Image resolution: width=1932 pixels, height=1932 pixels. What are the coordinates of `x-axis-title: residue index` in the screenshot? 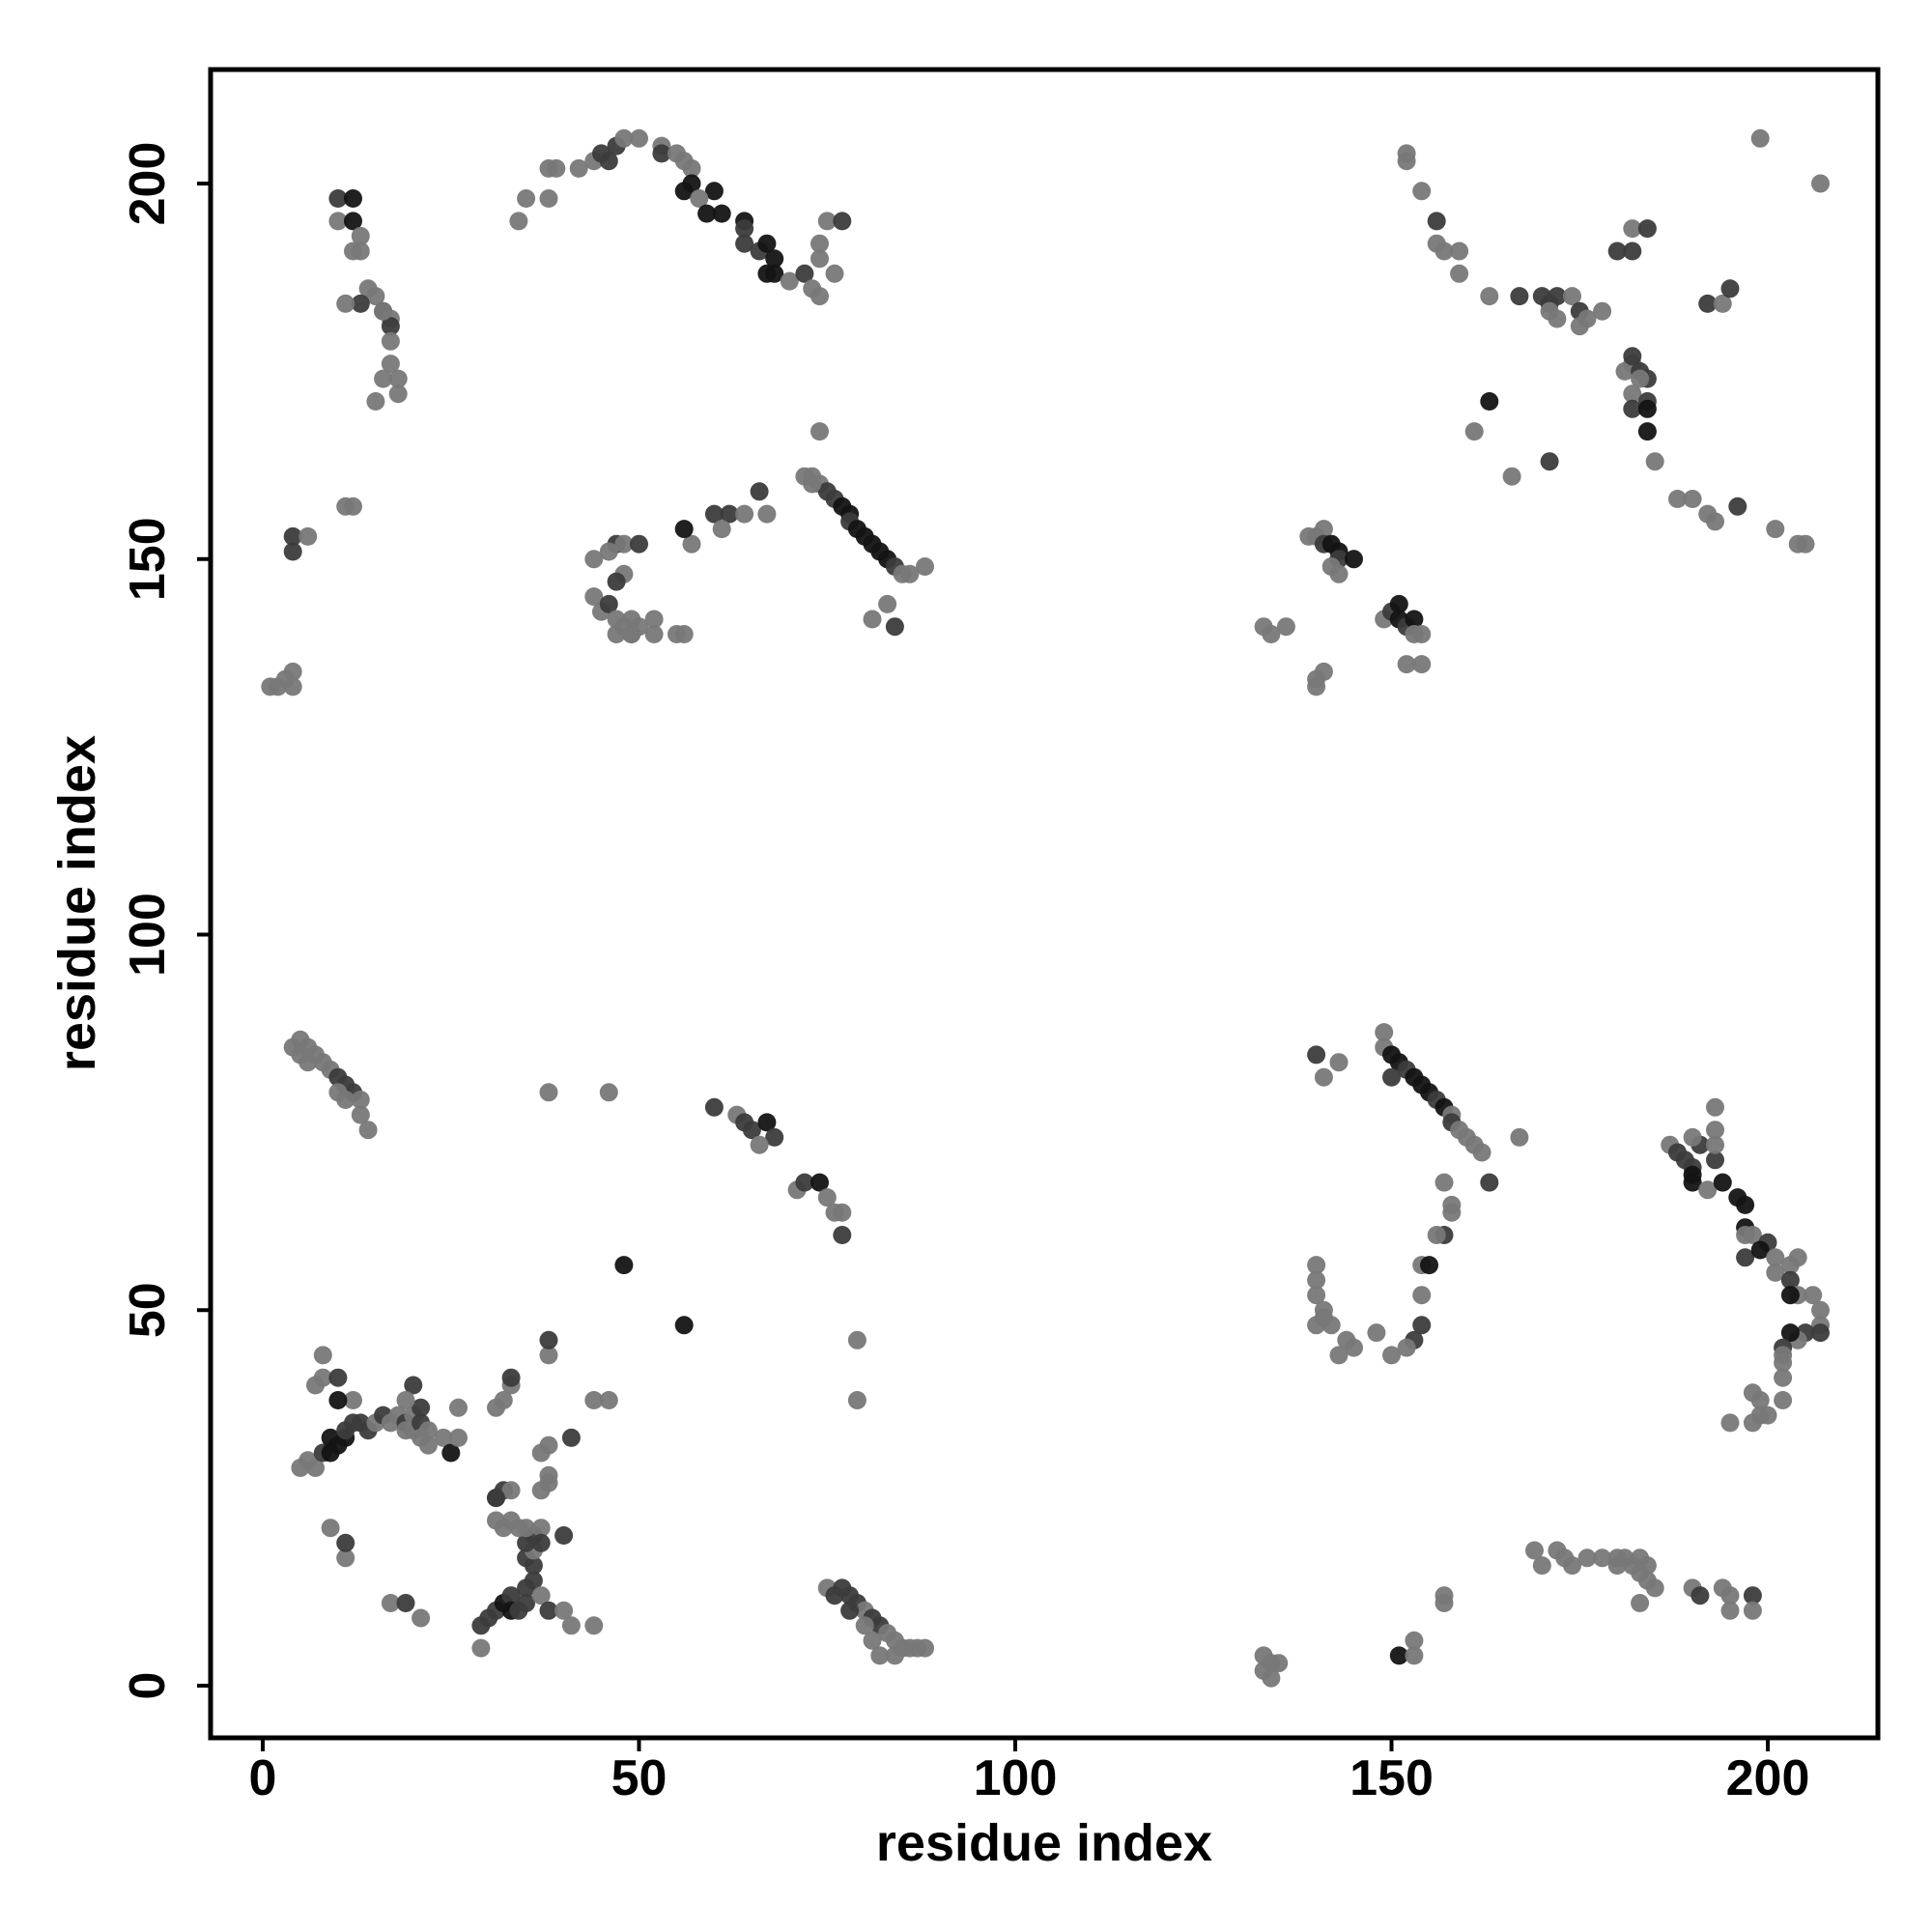 It's located at (1044, 1843).